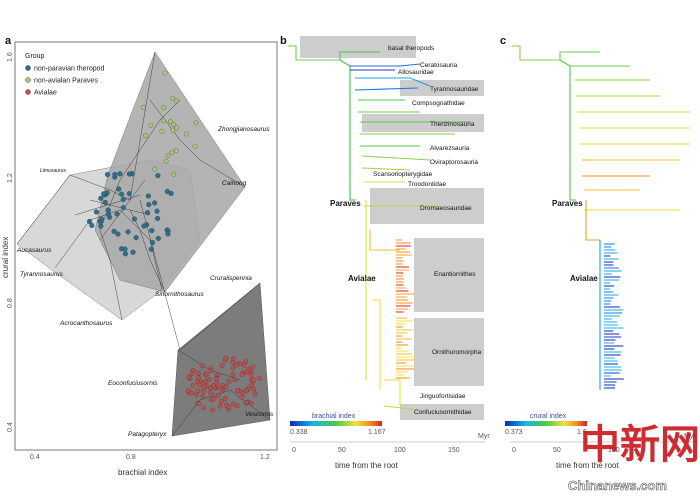 The width and height of the screenshot is (700, 500). Describe the element at coordinates (130, 214) in the screenshot. I see `points-non-paravian` at that location.